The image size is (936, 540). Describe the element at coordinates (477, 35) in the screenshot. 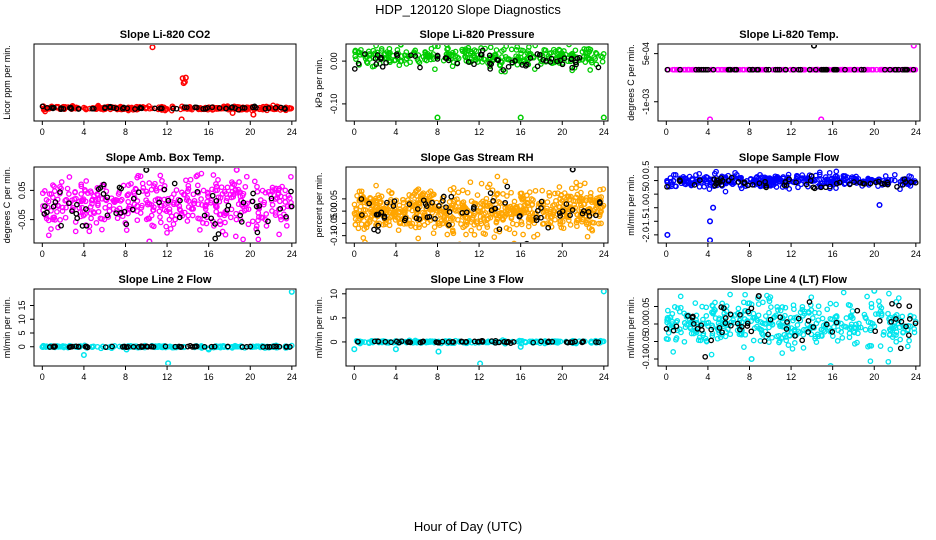

I see `panel-title: Slope Li-820 Pressure` at that location.